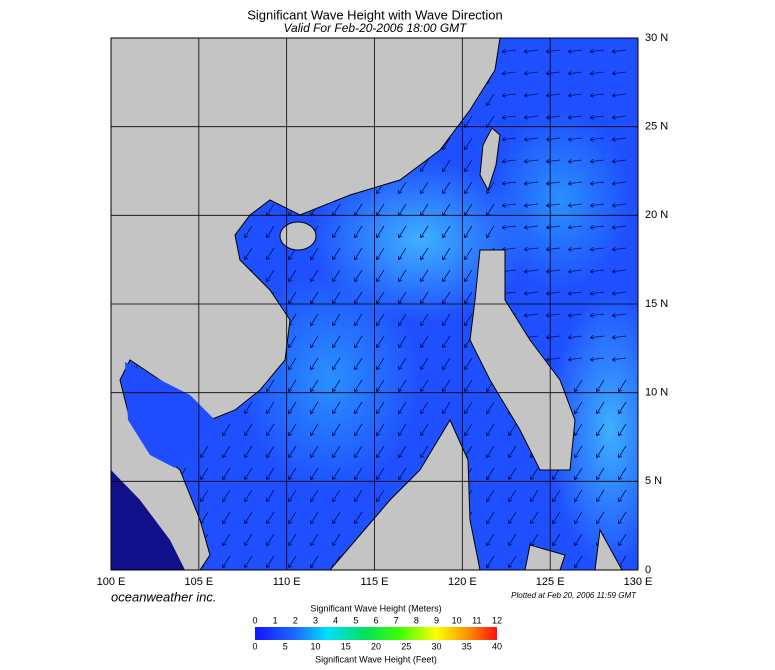  Describe the element at coordinates (376, 646) in the screenshot. I see `feet-tick-label: 20` at that location.